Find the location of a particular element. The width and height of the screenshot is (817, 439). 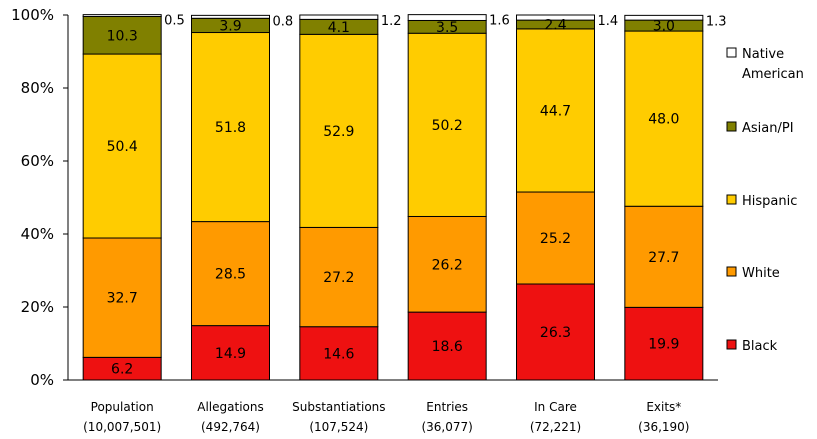

legend-label: American is located at coordinates (773, 74).